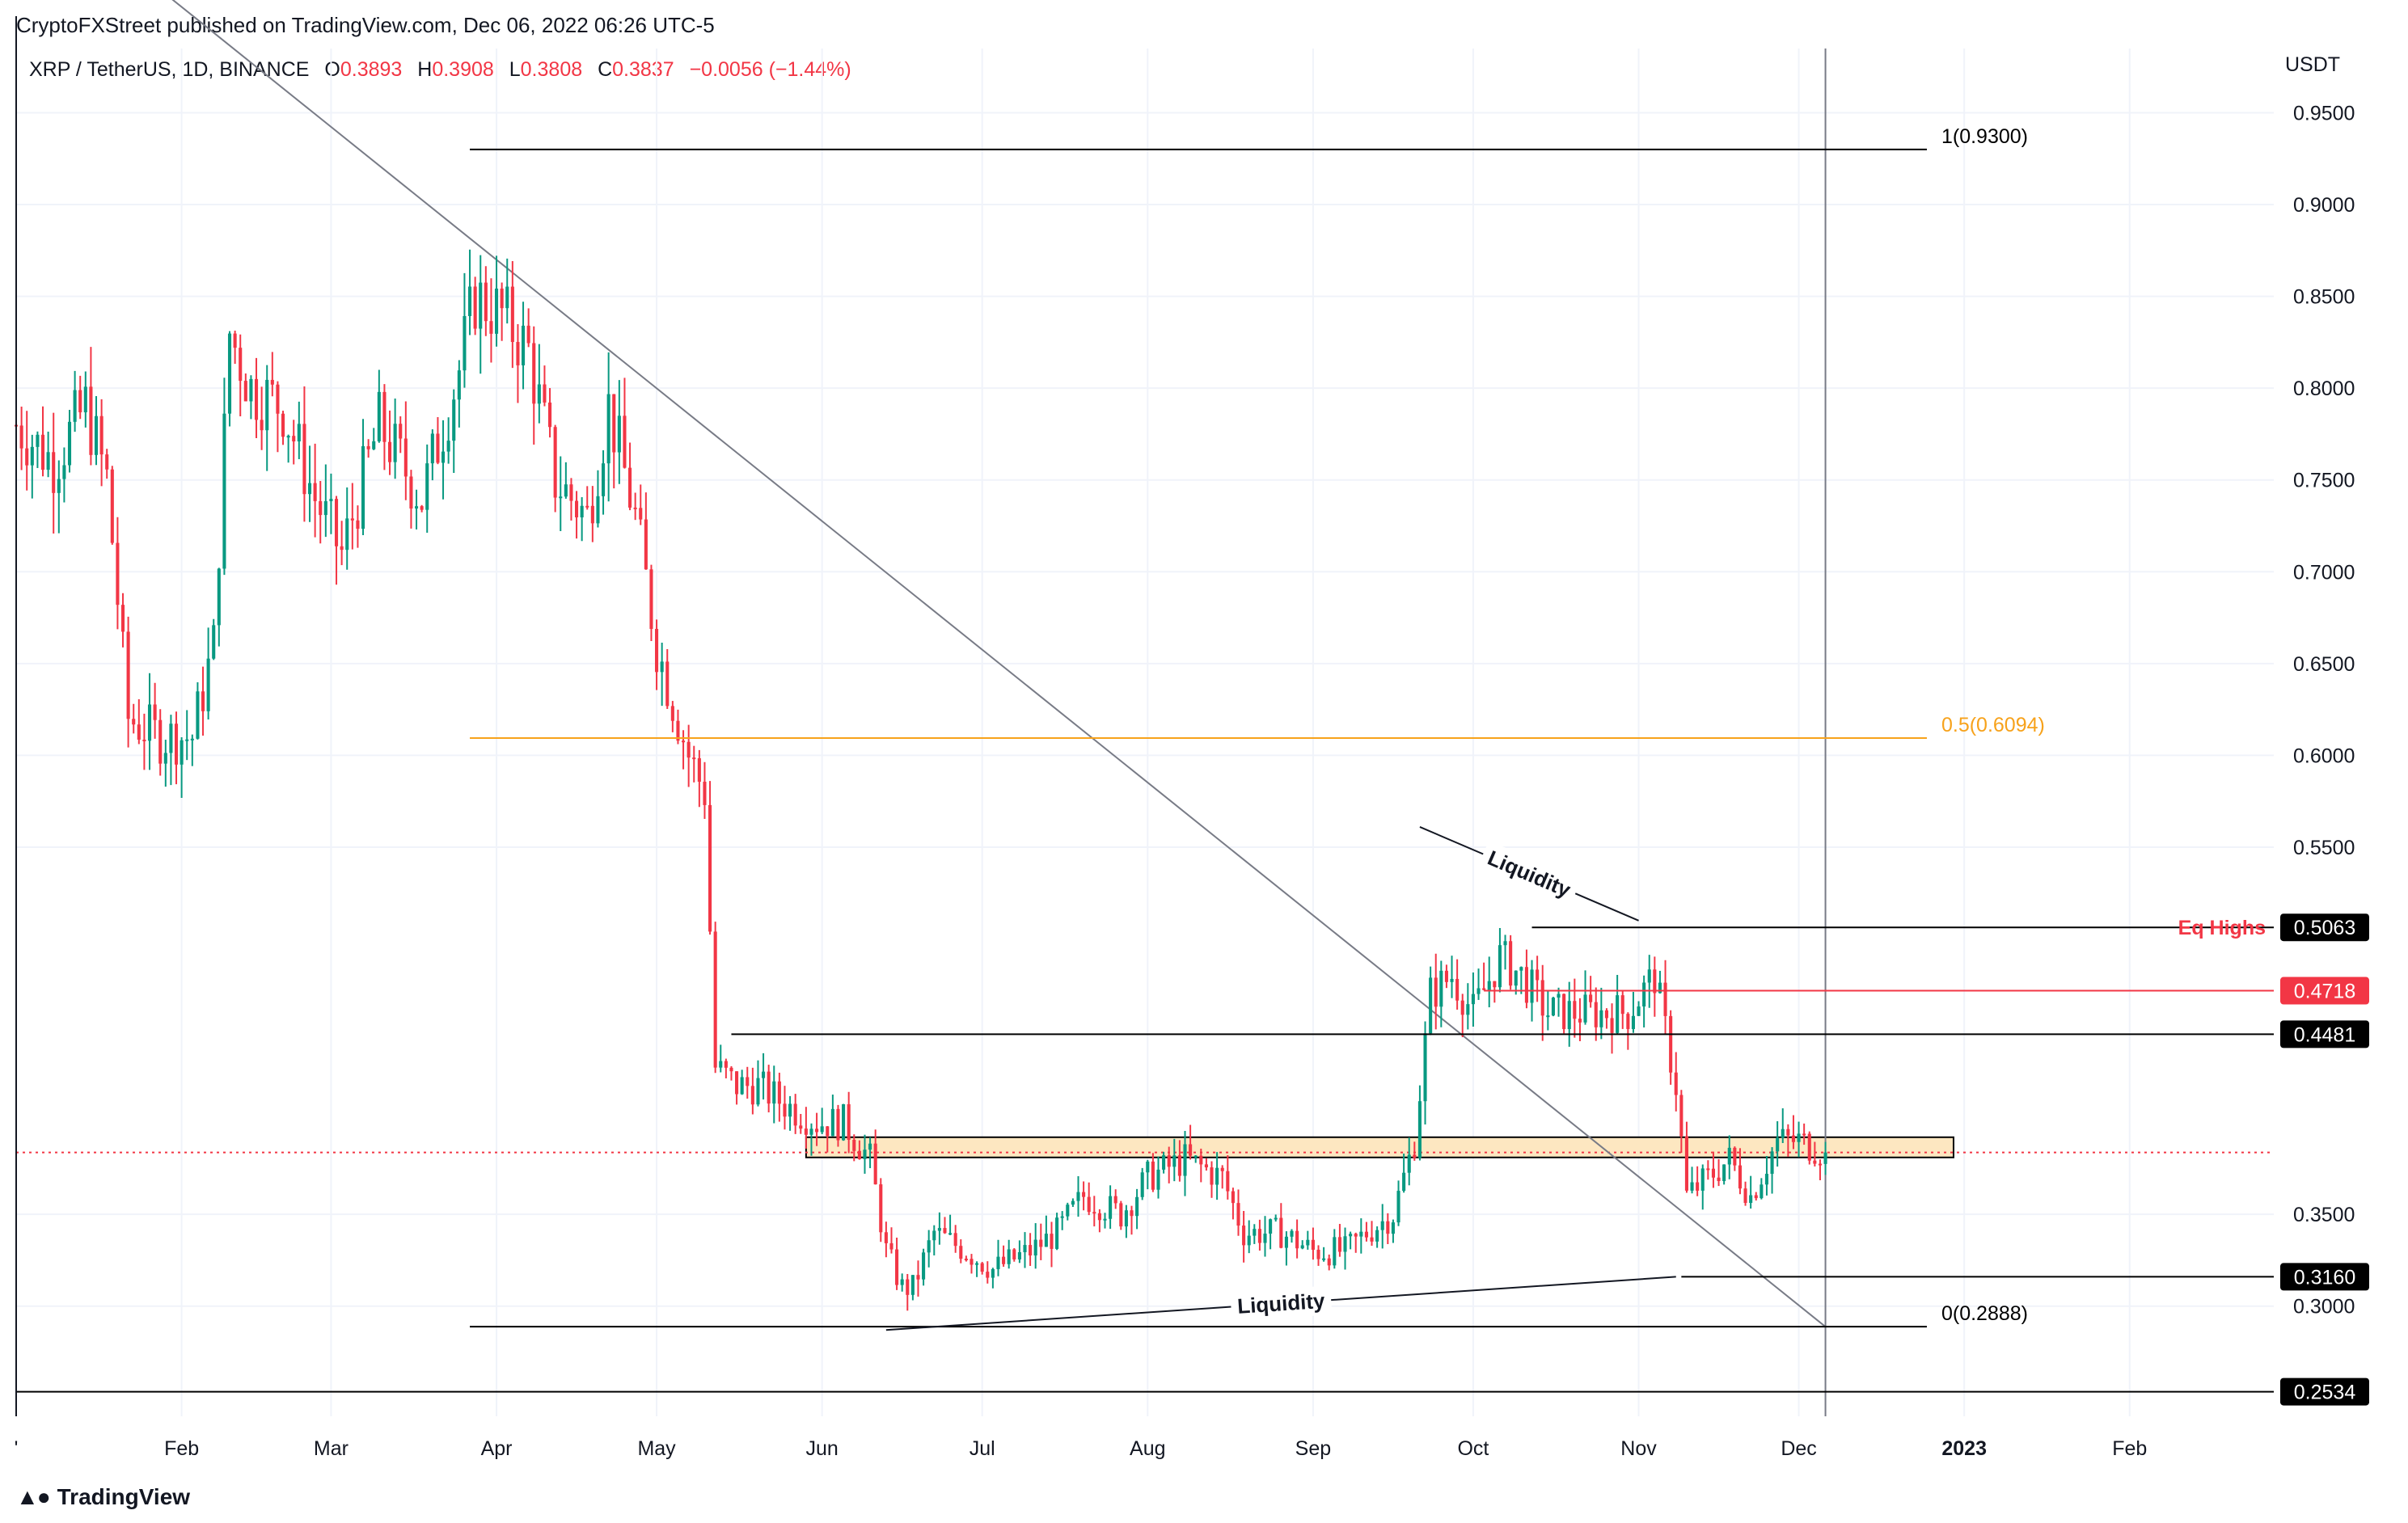 The height and width of the screenshot is (1523, 2408). Describe the element at coordinates (822, 1448) in the screenshot. I see `x-tick-label: Jun` at that location.